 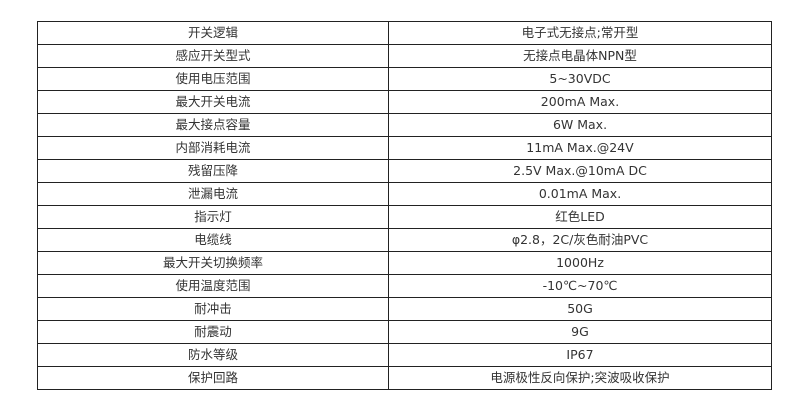 I want to click on spec-label: 耐冲击, so click(x=213, y=309).